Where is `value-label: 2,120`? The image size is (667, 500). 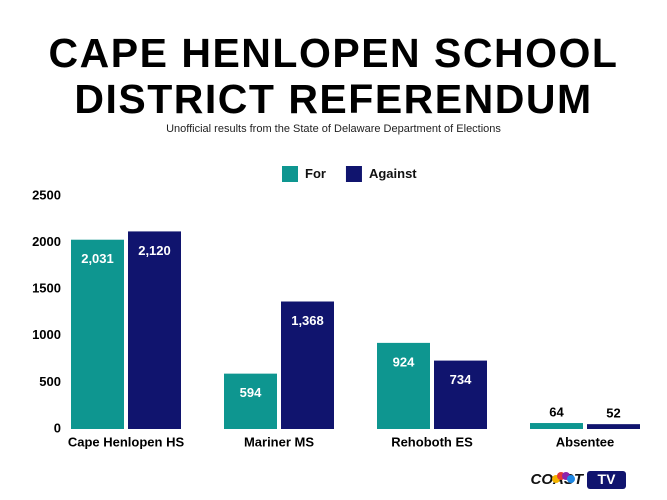 value-label: 2,120 is located at coordinates (154, 250).